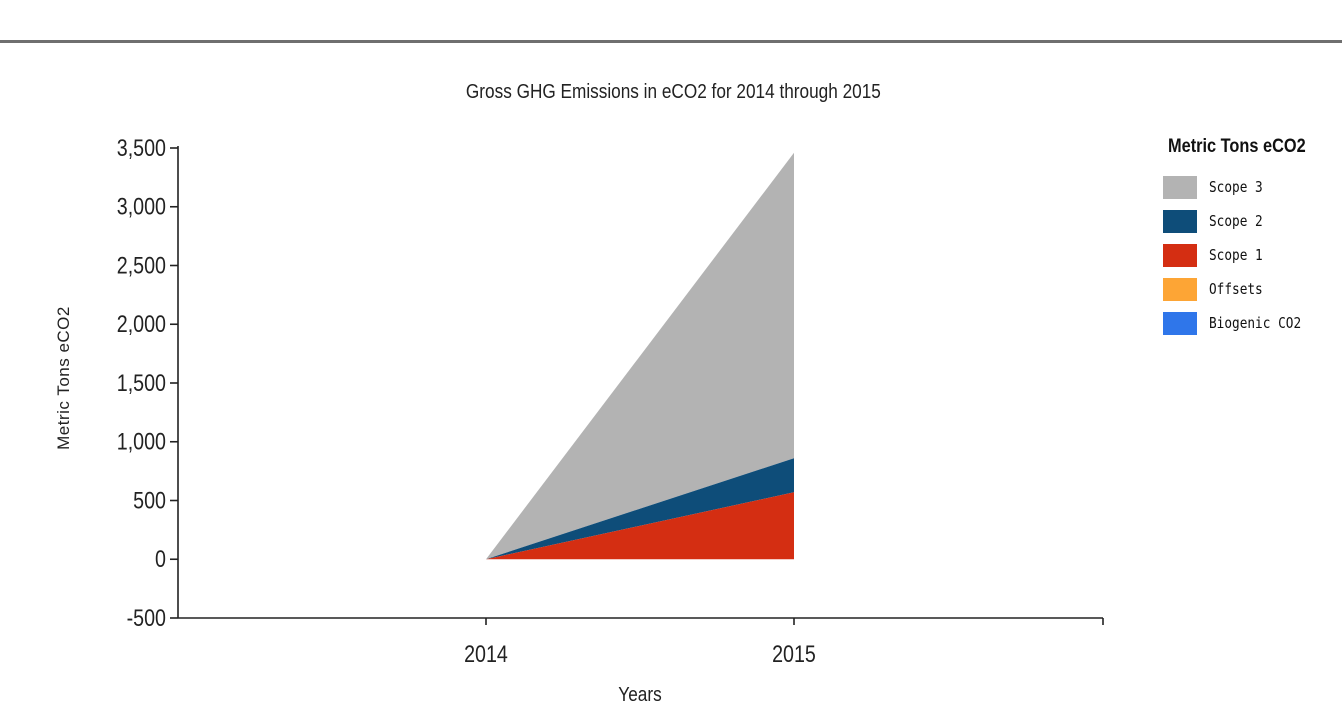 Image resolution: width=1342 pixels, height=722 pixels. Describe the element at coordinates (1255, 323) in the screenshot. I see `legend-label: Biogenic CO2` at that location.